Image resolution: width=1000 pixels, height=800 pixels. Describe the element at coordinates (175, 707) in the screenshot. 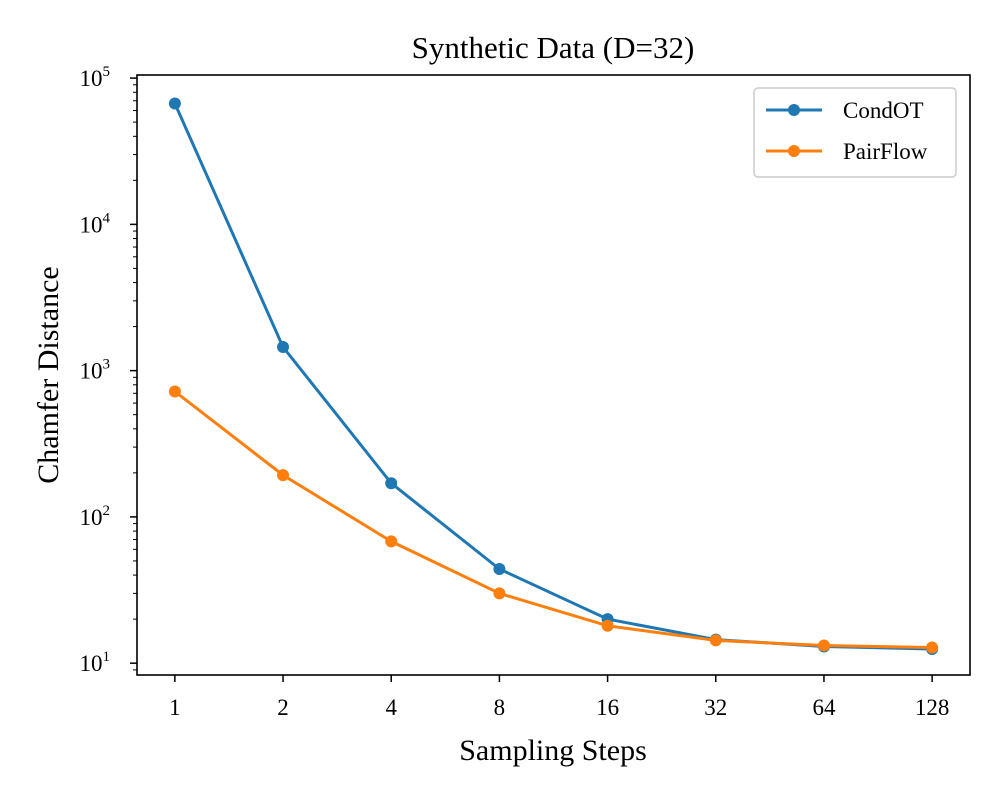

I see `x-tick-label: 1` at that location.